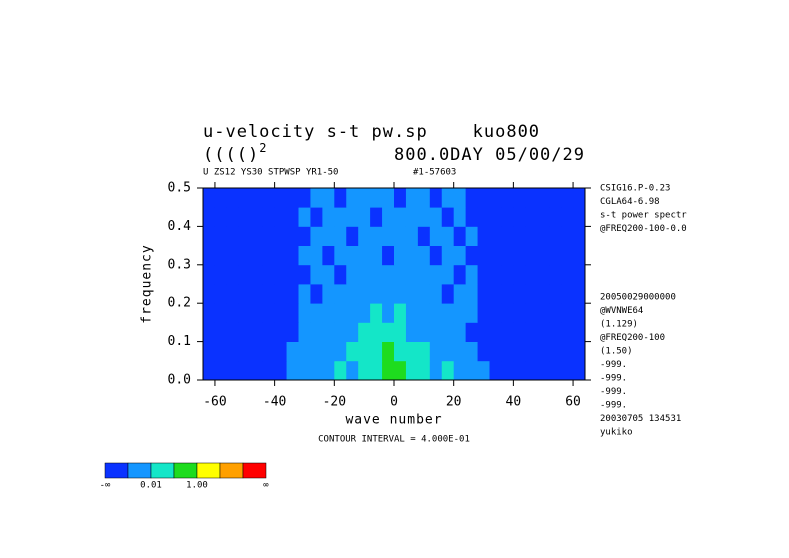 This screenshot has width=789, height=558. I want to click on colorbar-swatch, so click(208, 470).